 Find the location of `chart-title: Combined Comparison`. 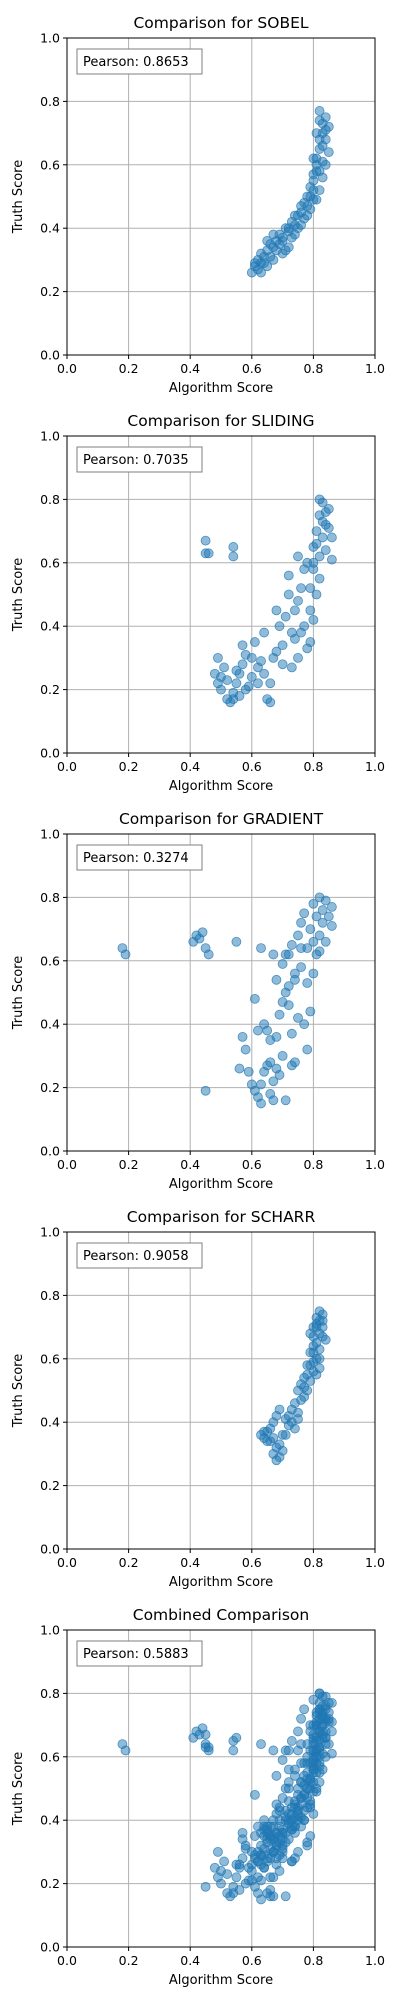

chart-title: Combined Comparison is located at coordinates (221, 1615).